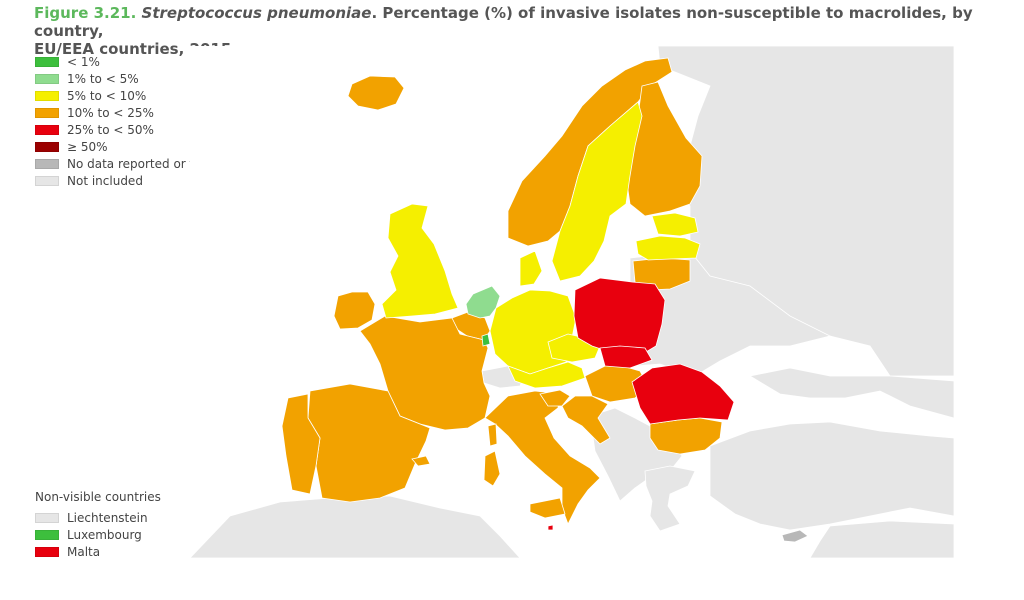 This screenshot has width=1024, height=600. What do you see at coordinates (179, 61) in the screenshot?
I see `legend-item-lt1: < 1%` at bounding box center [179, 61].